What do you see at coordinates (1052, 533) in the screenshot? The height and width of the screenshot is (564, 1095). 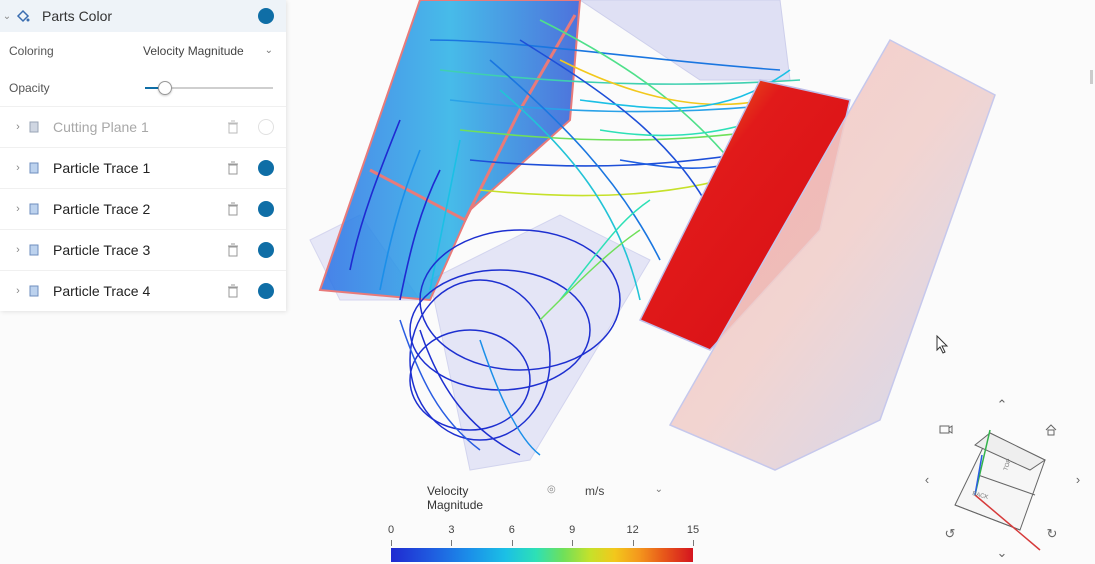 I see `rotate-right-icon: ↻` at bounding box center [1052, 533].